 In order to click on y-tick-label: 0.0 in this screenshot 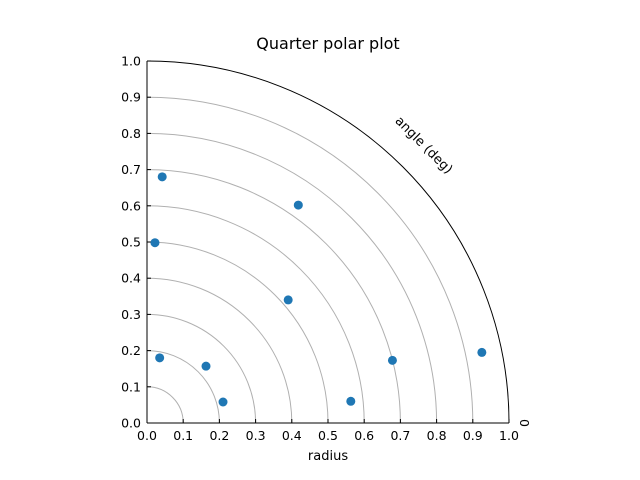, I will do `click(131, 423)`.